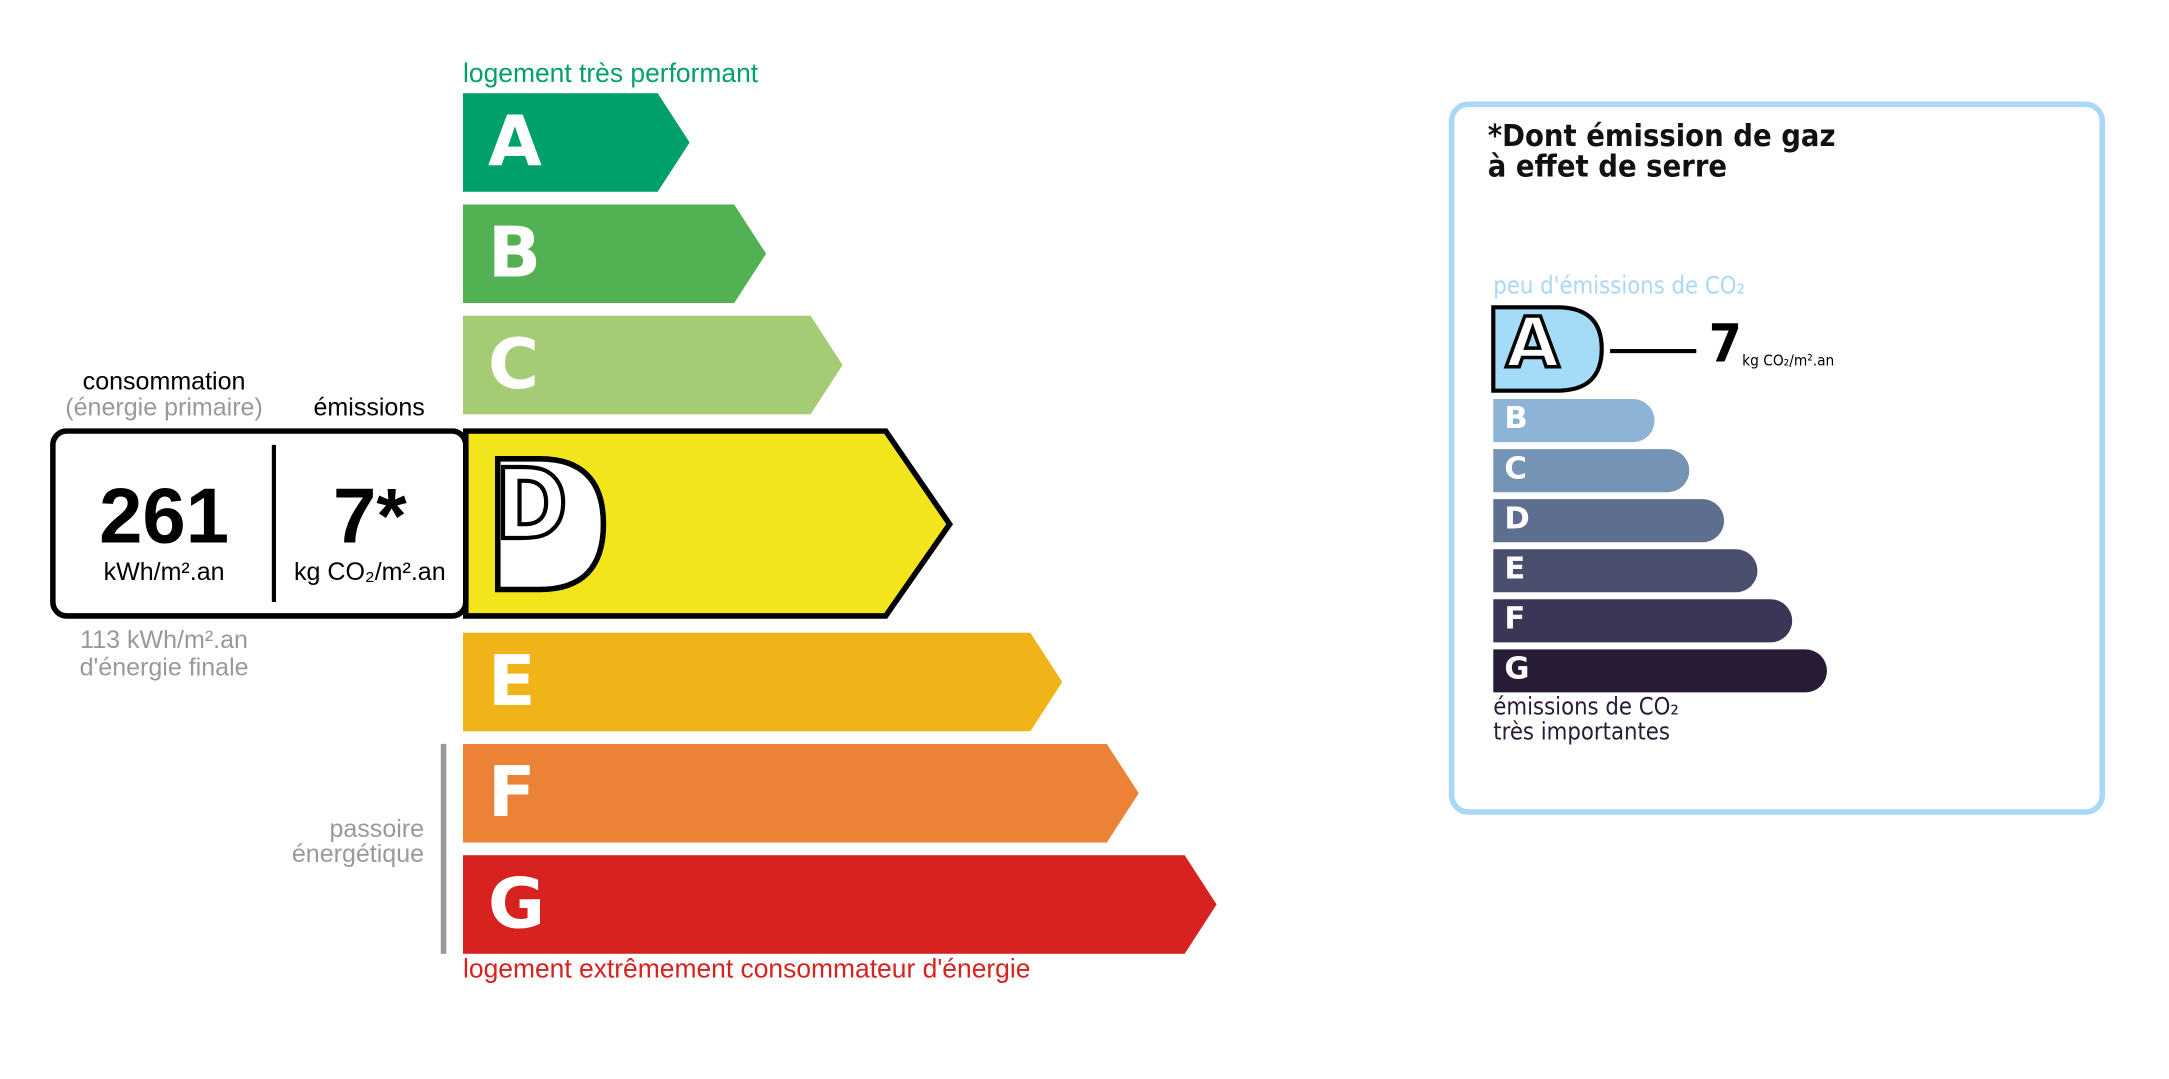 The image size is (2169, 1079). Describe the element at coordinates (611, 74) in the screenshot. I see `top-caption: logement très performant` at that location.